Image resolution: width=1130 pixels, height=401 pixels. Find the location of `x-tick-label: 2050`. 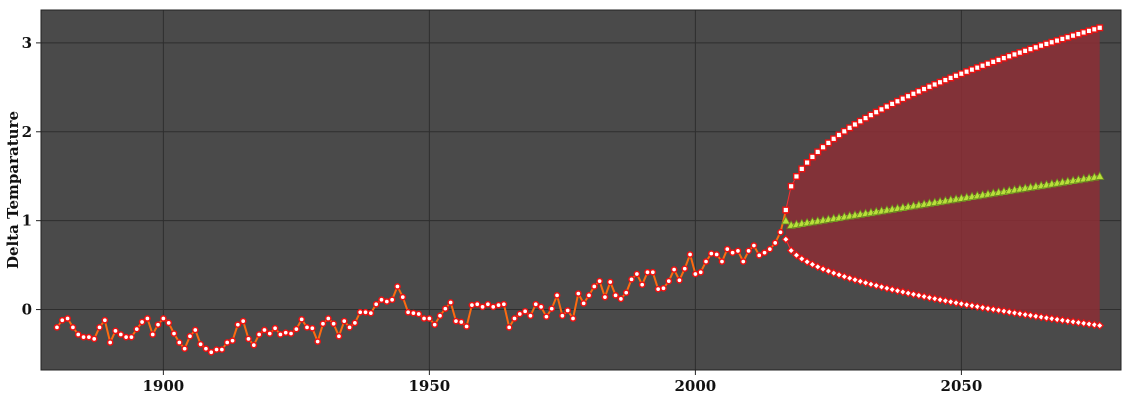

x-tick-label: 2050 is located at coordinates (962, 386).